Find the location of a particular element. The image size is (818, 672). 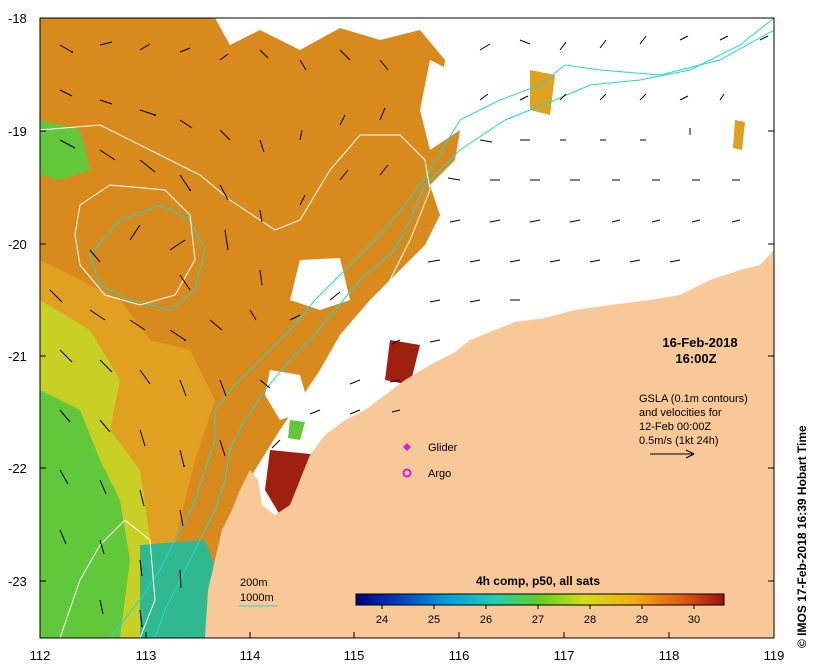

y-tick-label: -22 is located at coordinates (17, 468).